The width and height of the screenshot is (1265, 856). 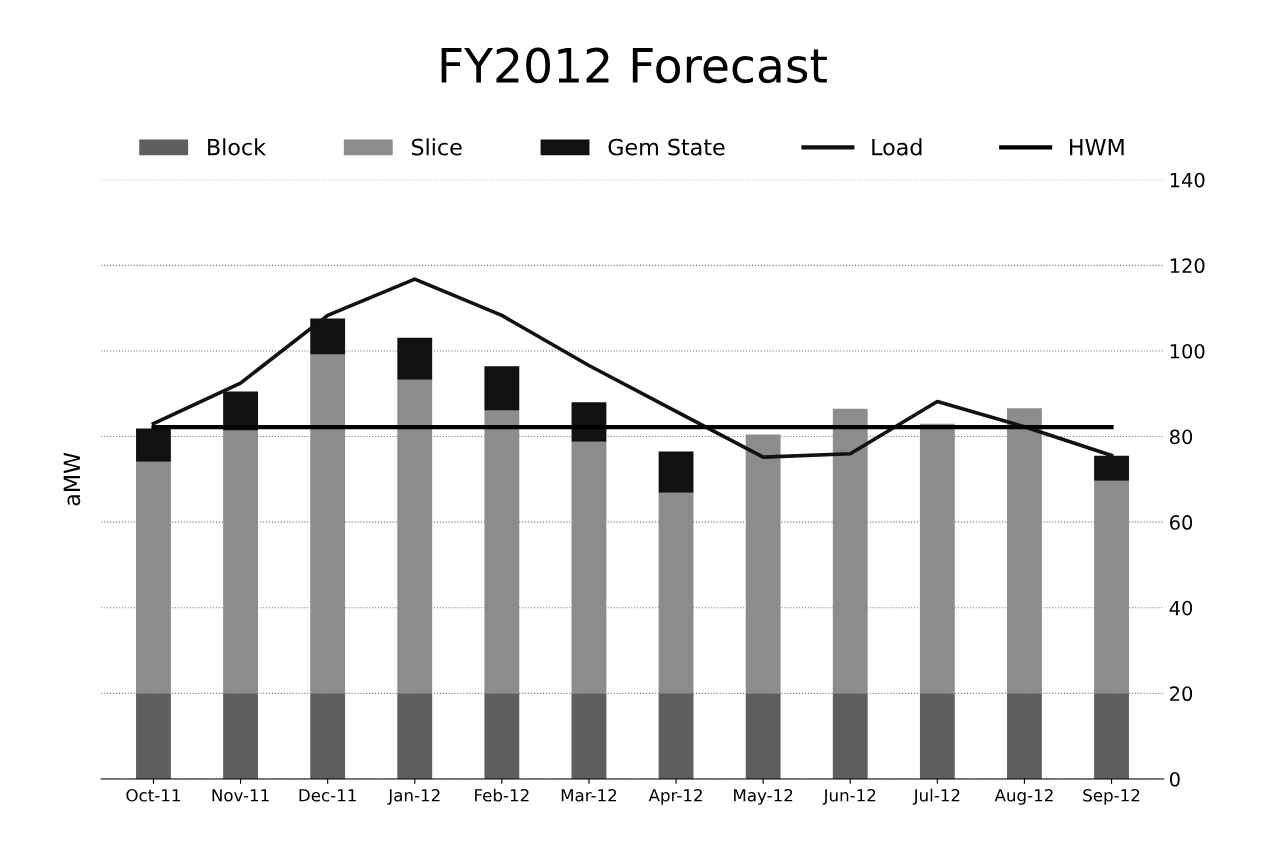 I want to click on y-tick-label: 100, so click(x=1187, y=351).